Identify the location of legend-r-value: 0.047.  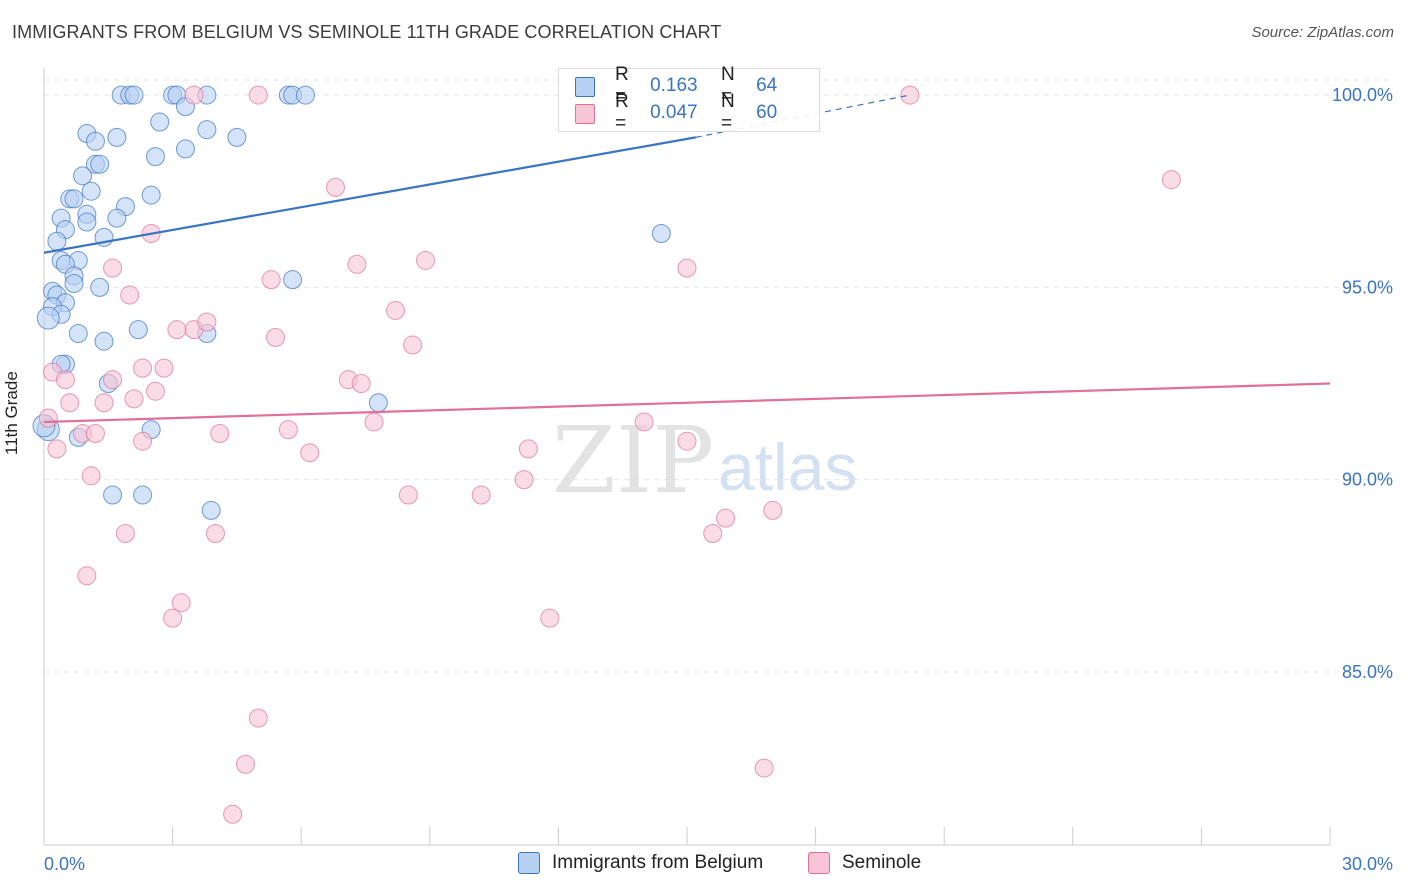
(674, 112).